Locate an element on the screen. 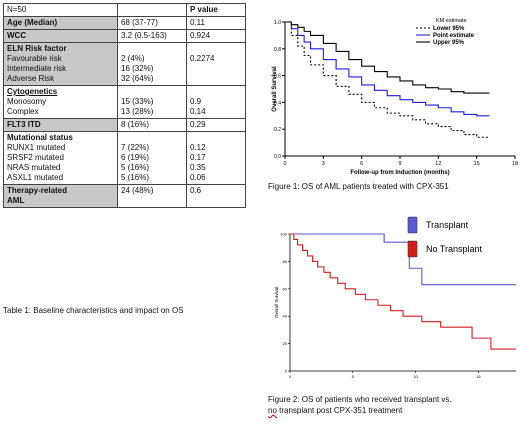 This screenshot has width=520, height=426. row-heading: WCC is located at coordinates (17, 35).